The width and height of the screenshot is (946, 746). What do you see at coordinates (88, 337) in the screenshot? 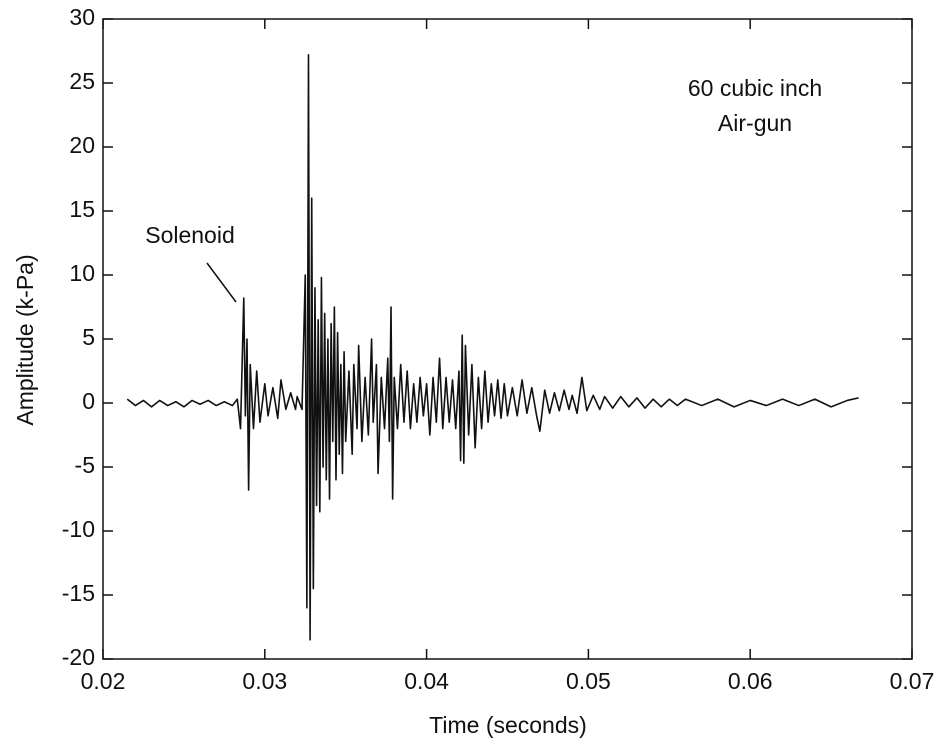
I see `y-tick-label: 5` at bounding box center [88, 337].